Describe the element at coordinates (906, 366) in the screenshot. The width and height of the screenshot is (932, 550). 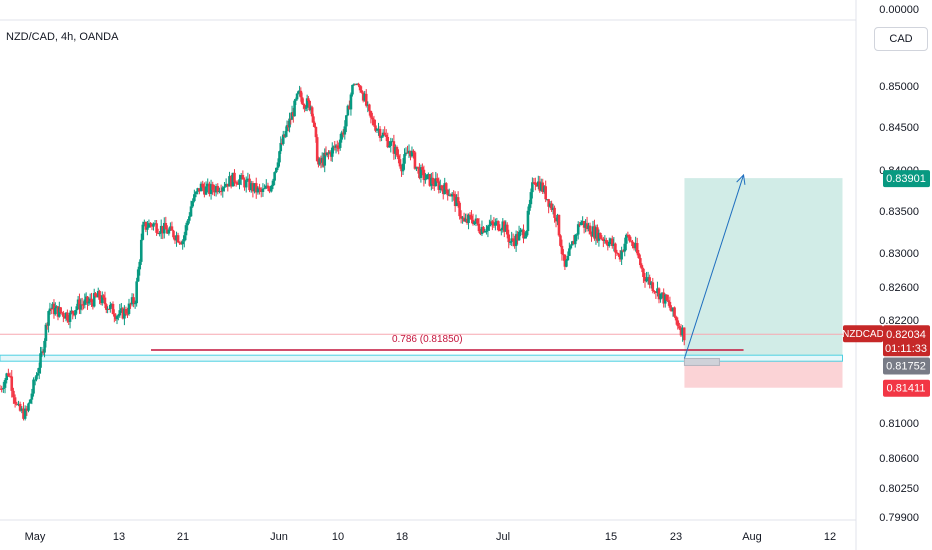
I see `entry-price-tag` at that location.